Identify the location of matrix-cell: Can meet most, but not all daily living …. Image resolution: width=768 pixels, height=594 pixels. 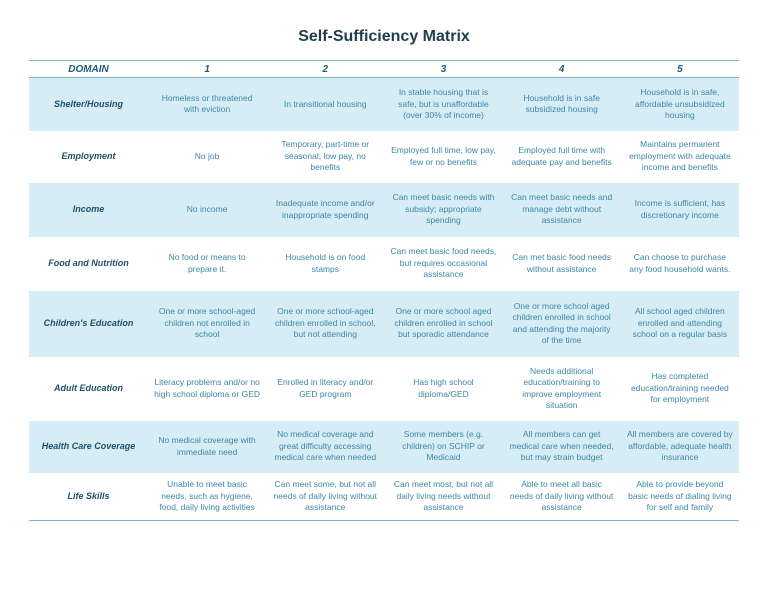
(443, 496).